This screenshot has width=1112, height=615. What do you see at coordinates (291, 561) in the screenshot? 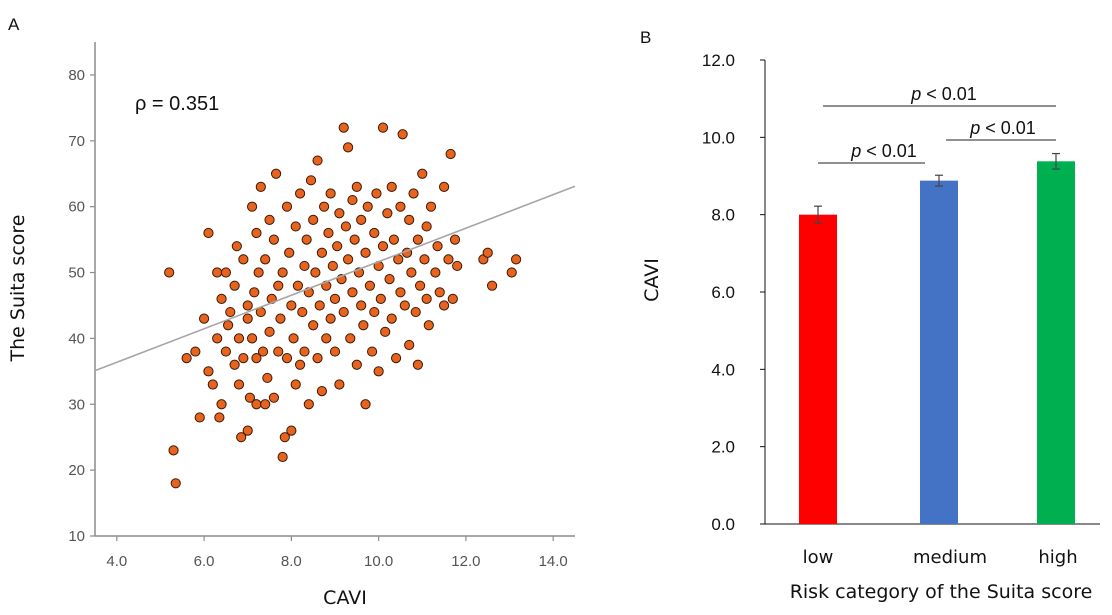
I see `x-tick-label: 8.0` at bounding box center [291, 561].